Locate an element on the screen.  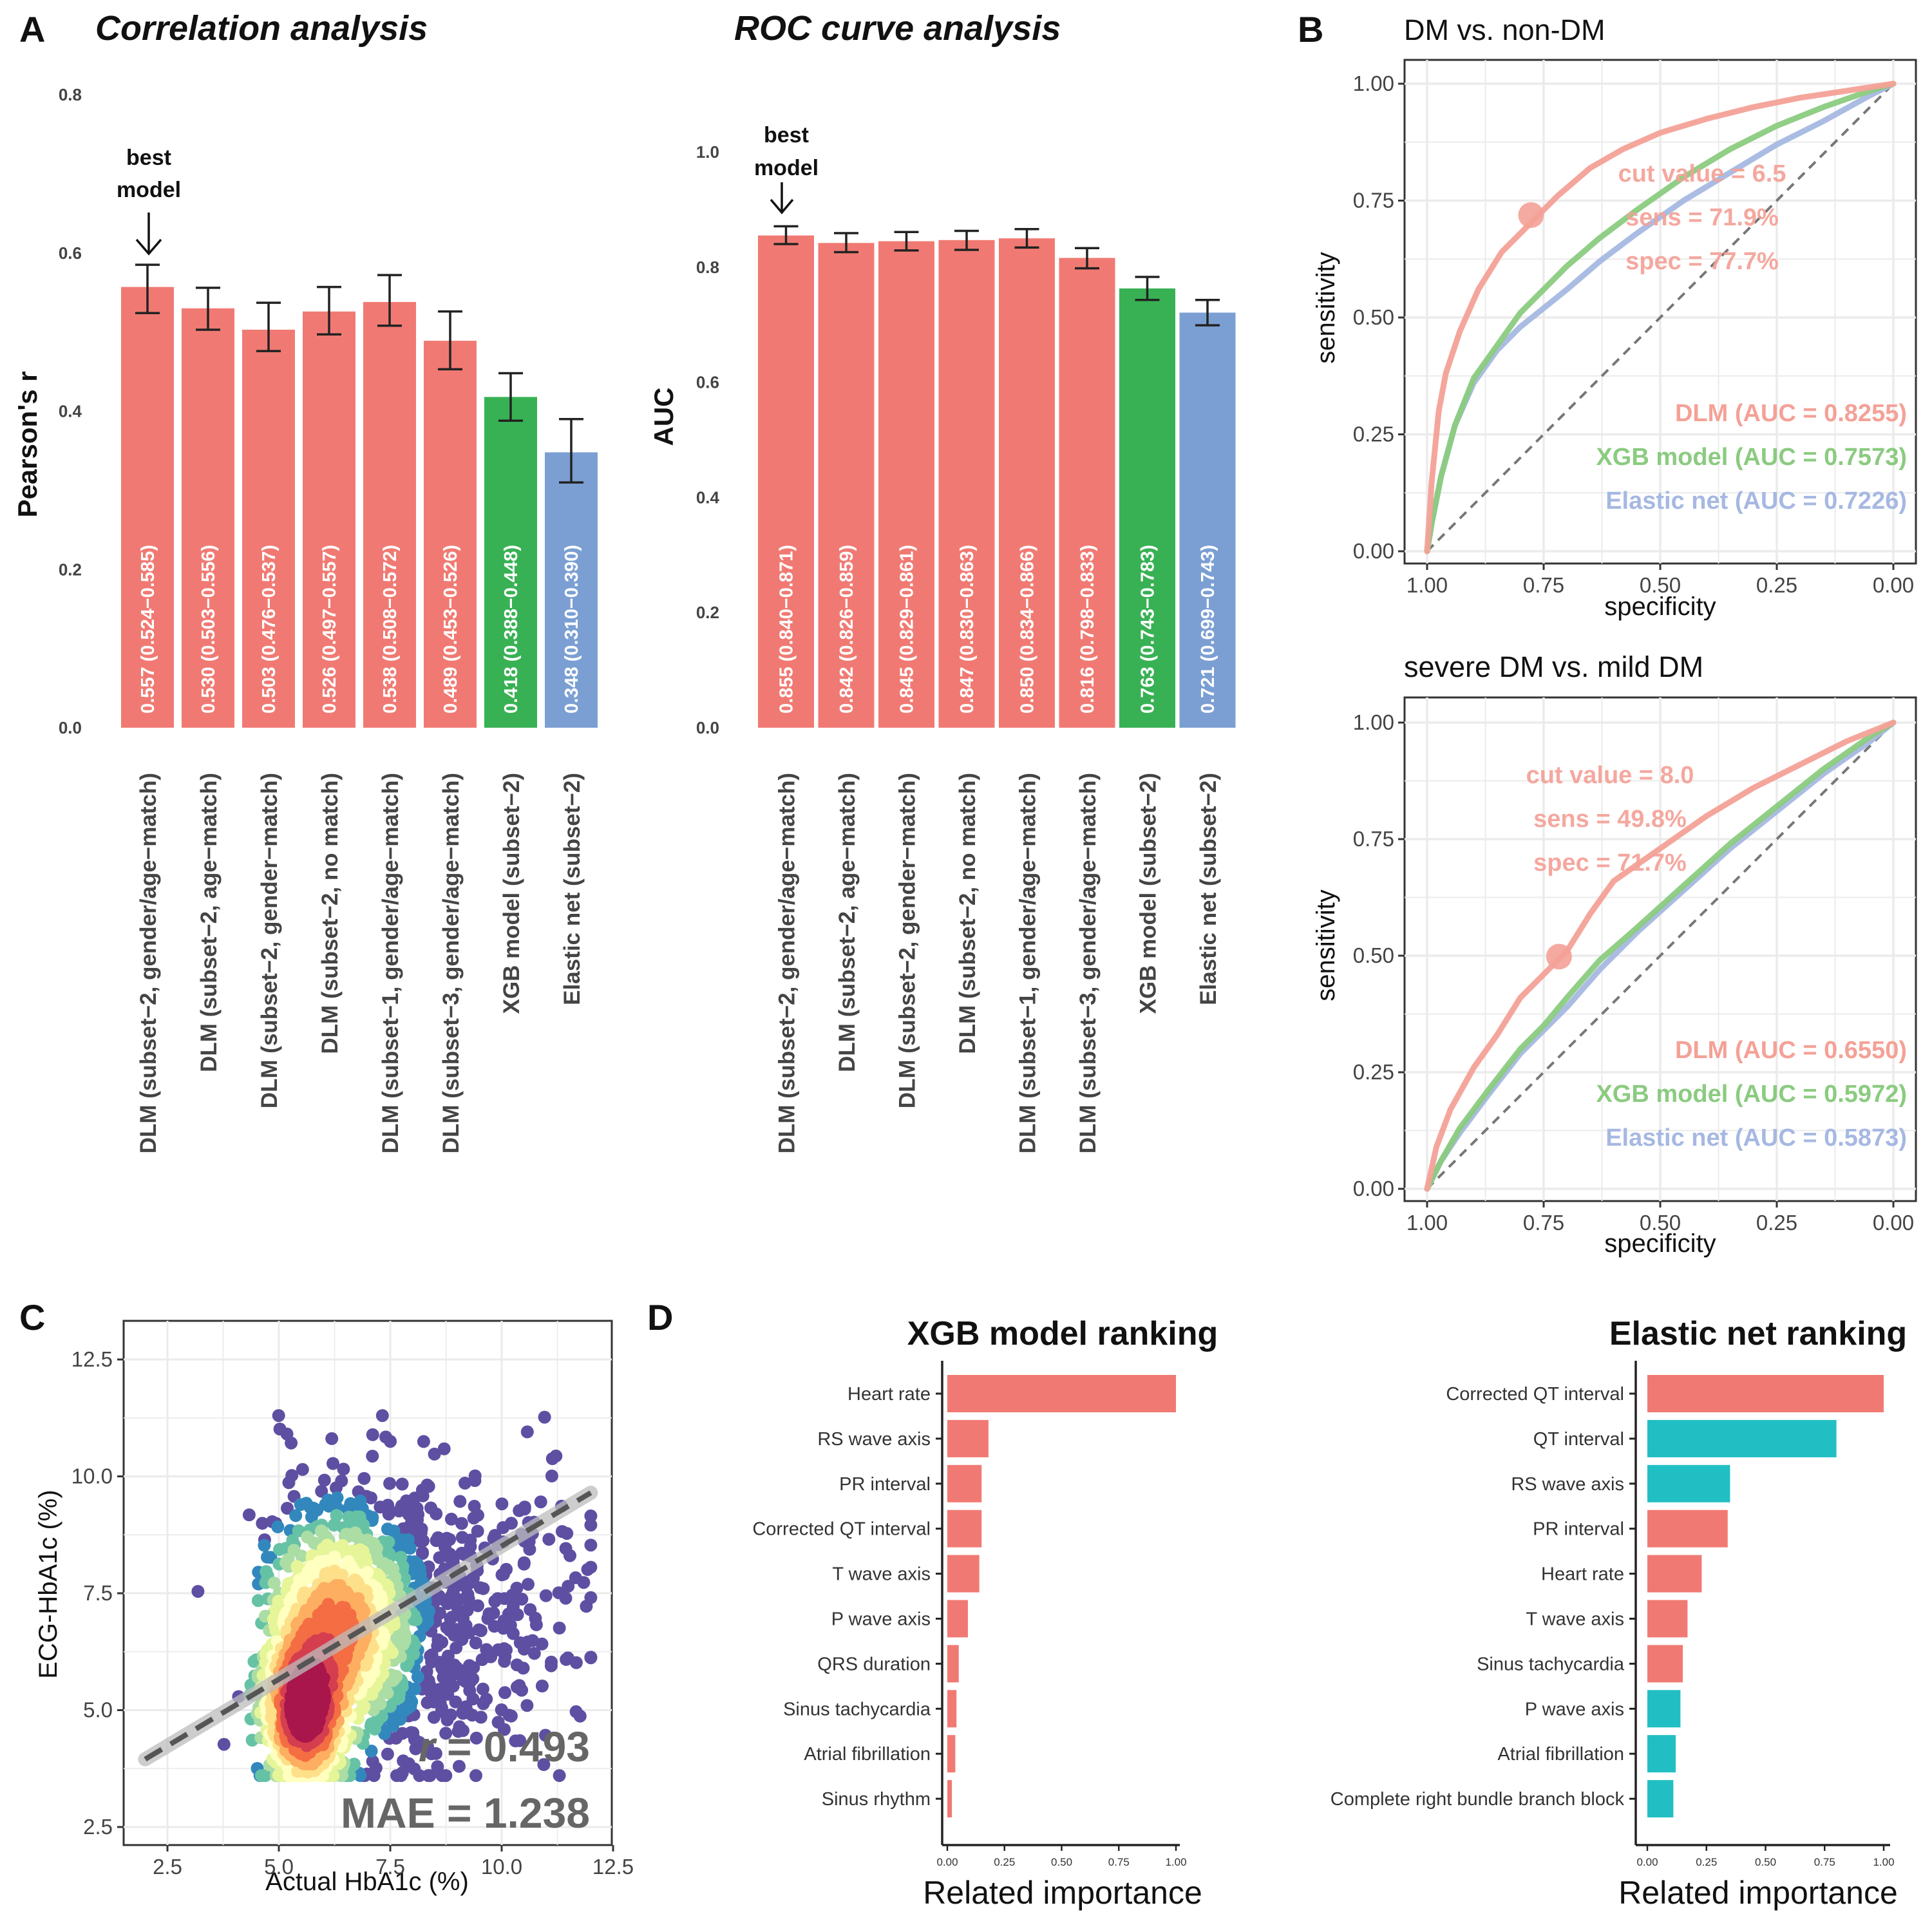
pearson-category-label: DLM (subset−2, no match) is located at coordinates (330, 913).